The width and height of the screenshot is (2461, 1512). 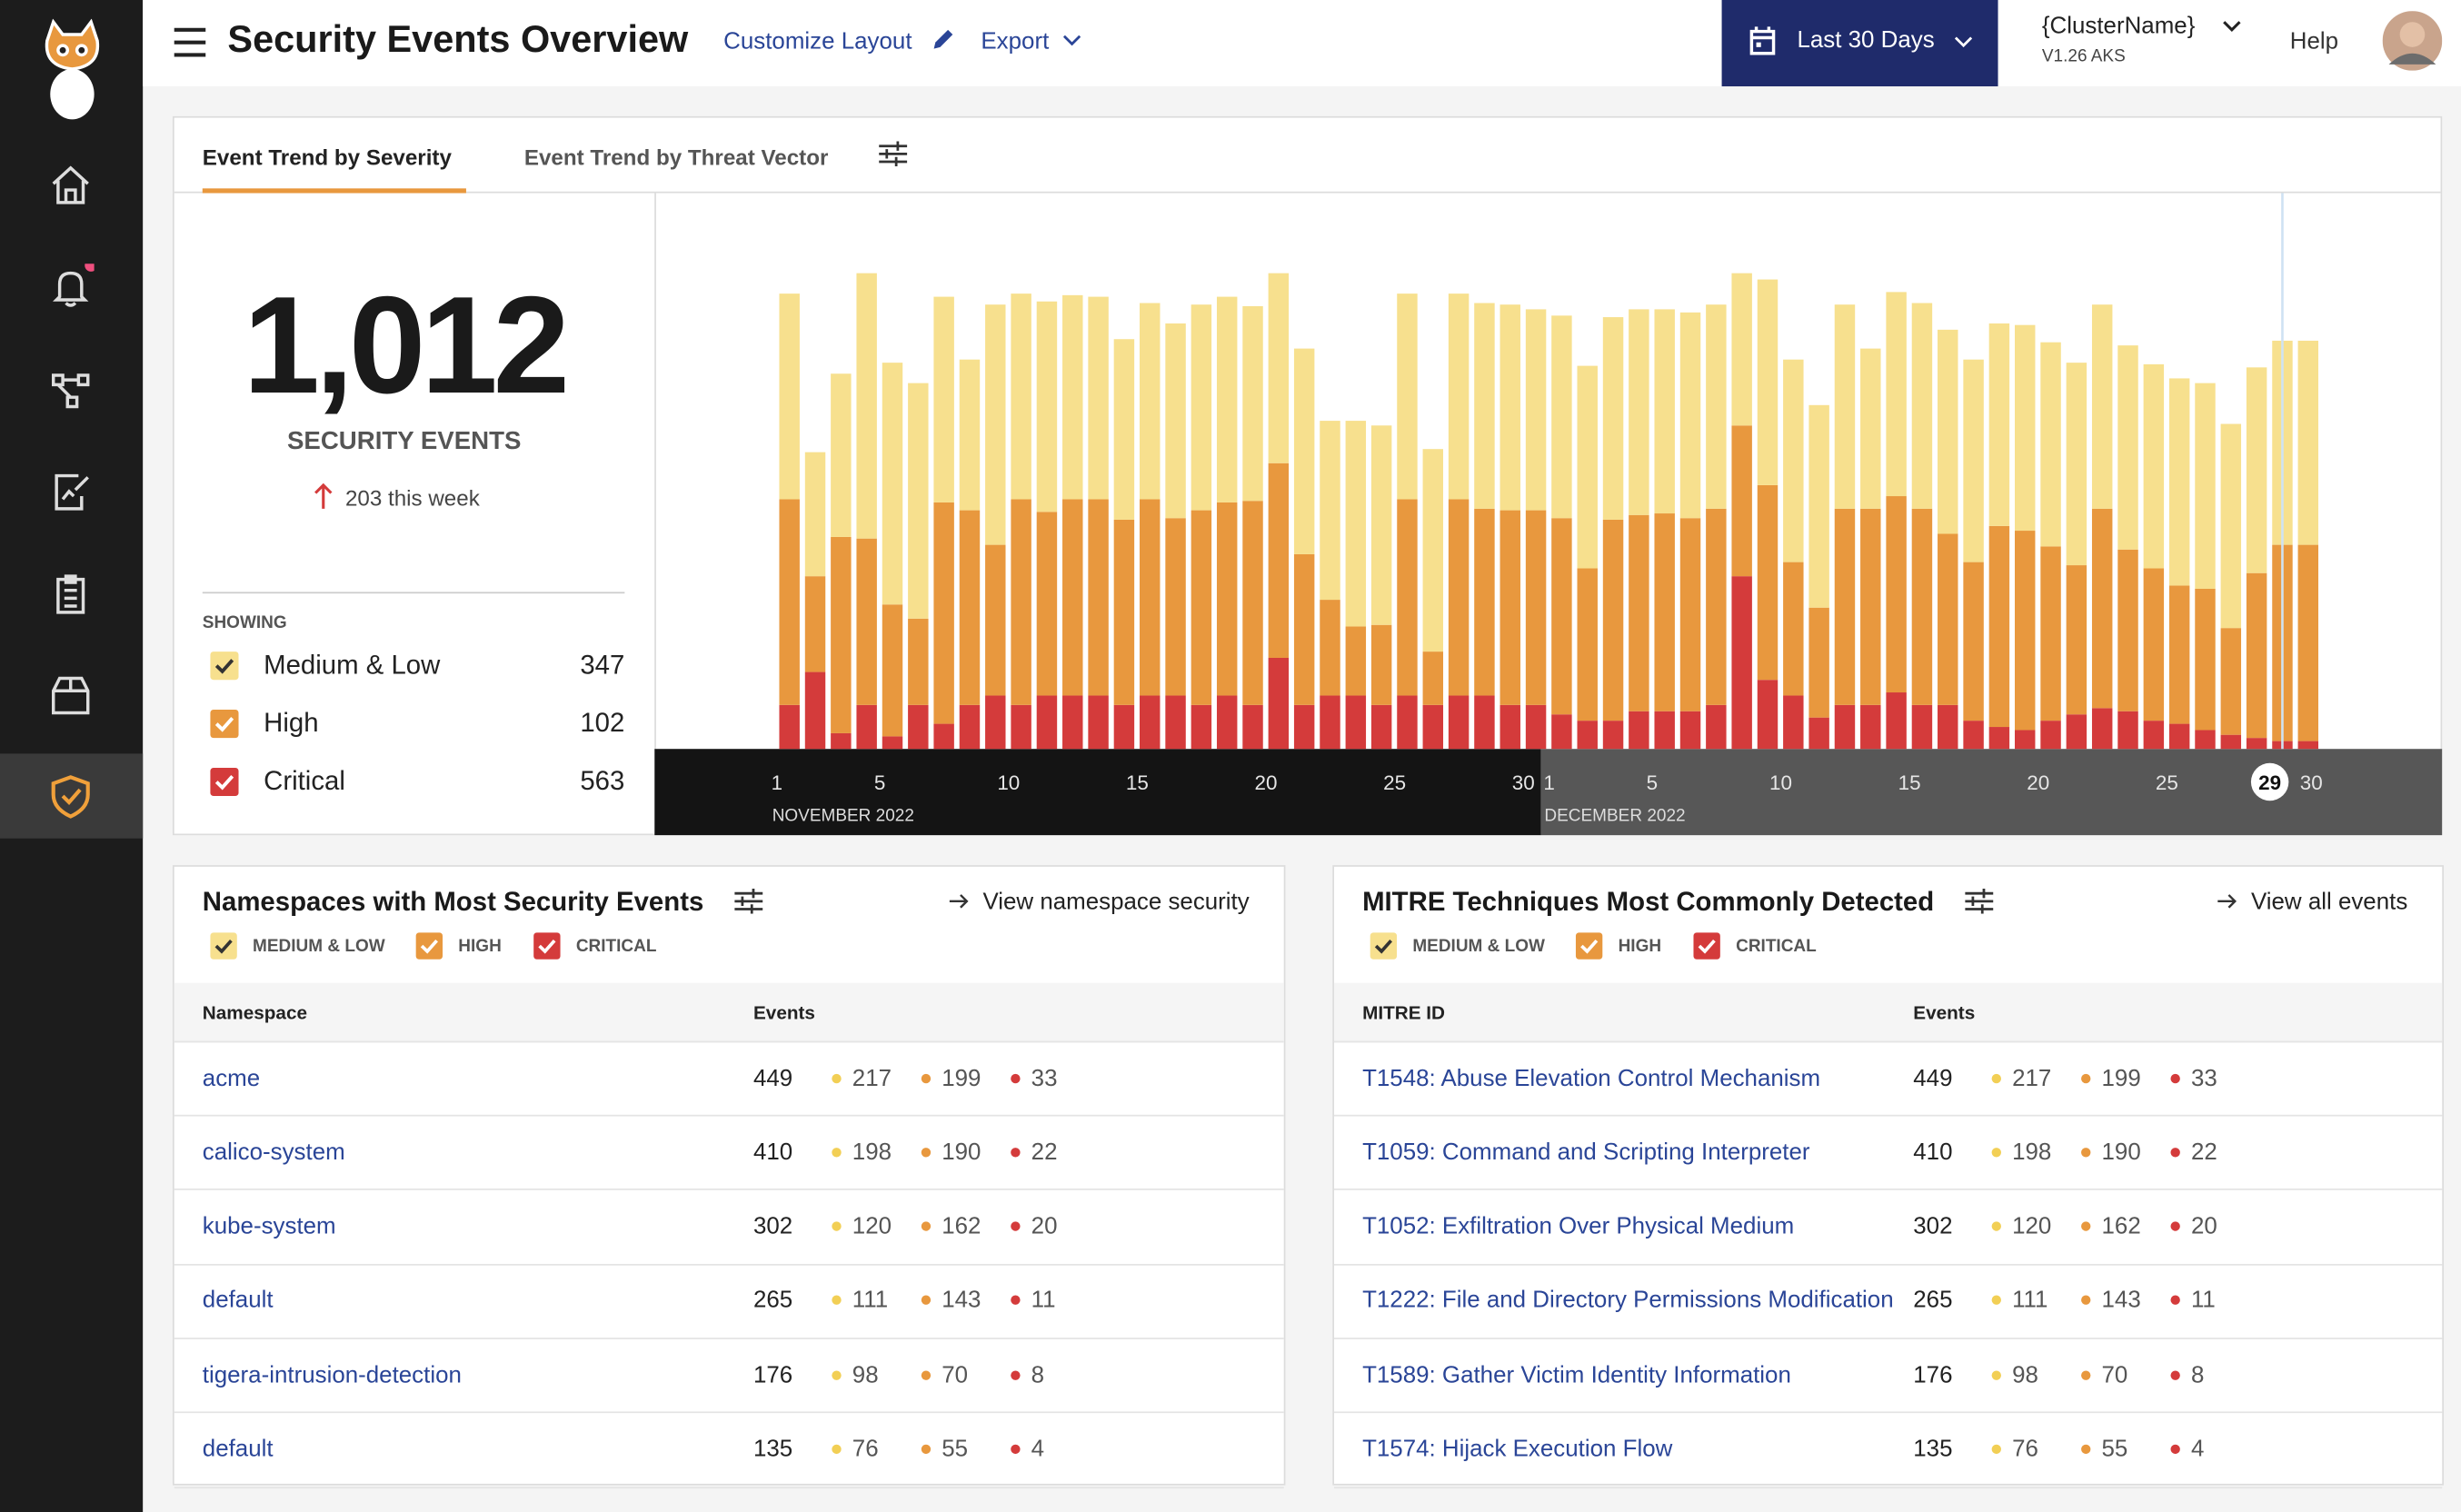 I want to click on store-icon, so click(x=71, y=696).